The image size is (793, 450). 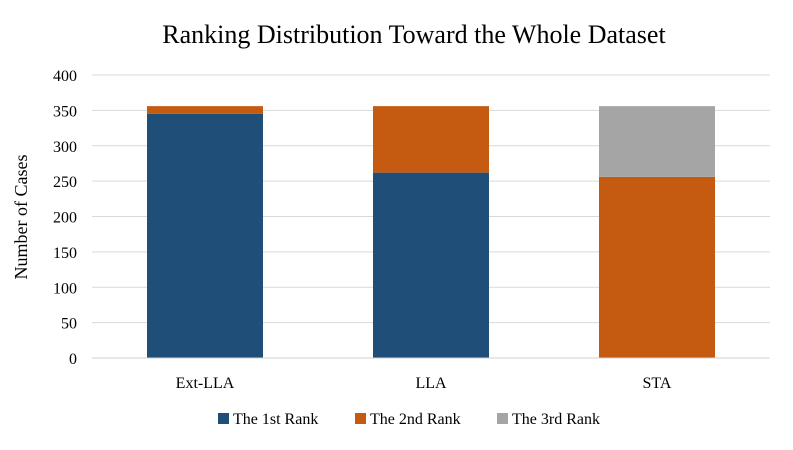 I want to click on y-tick-label: 50, so click(x=69, y=324).